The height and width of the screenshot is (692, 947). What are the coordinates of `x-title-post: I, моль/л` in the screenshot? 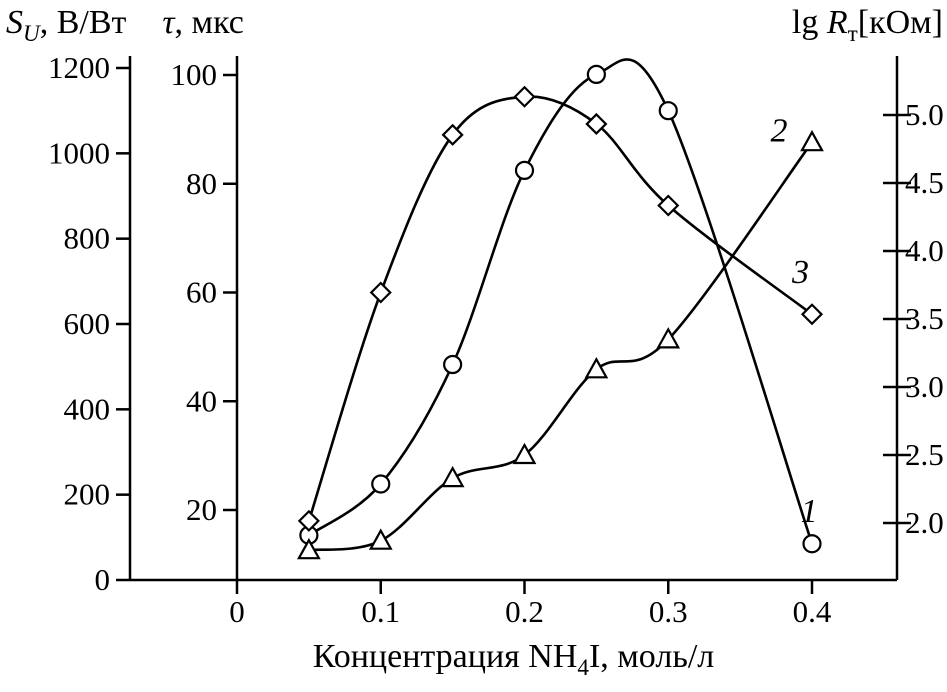 It's located at (651, 656).